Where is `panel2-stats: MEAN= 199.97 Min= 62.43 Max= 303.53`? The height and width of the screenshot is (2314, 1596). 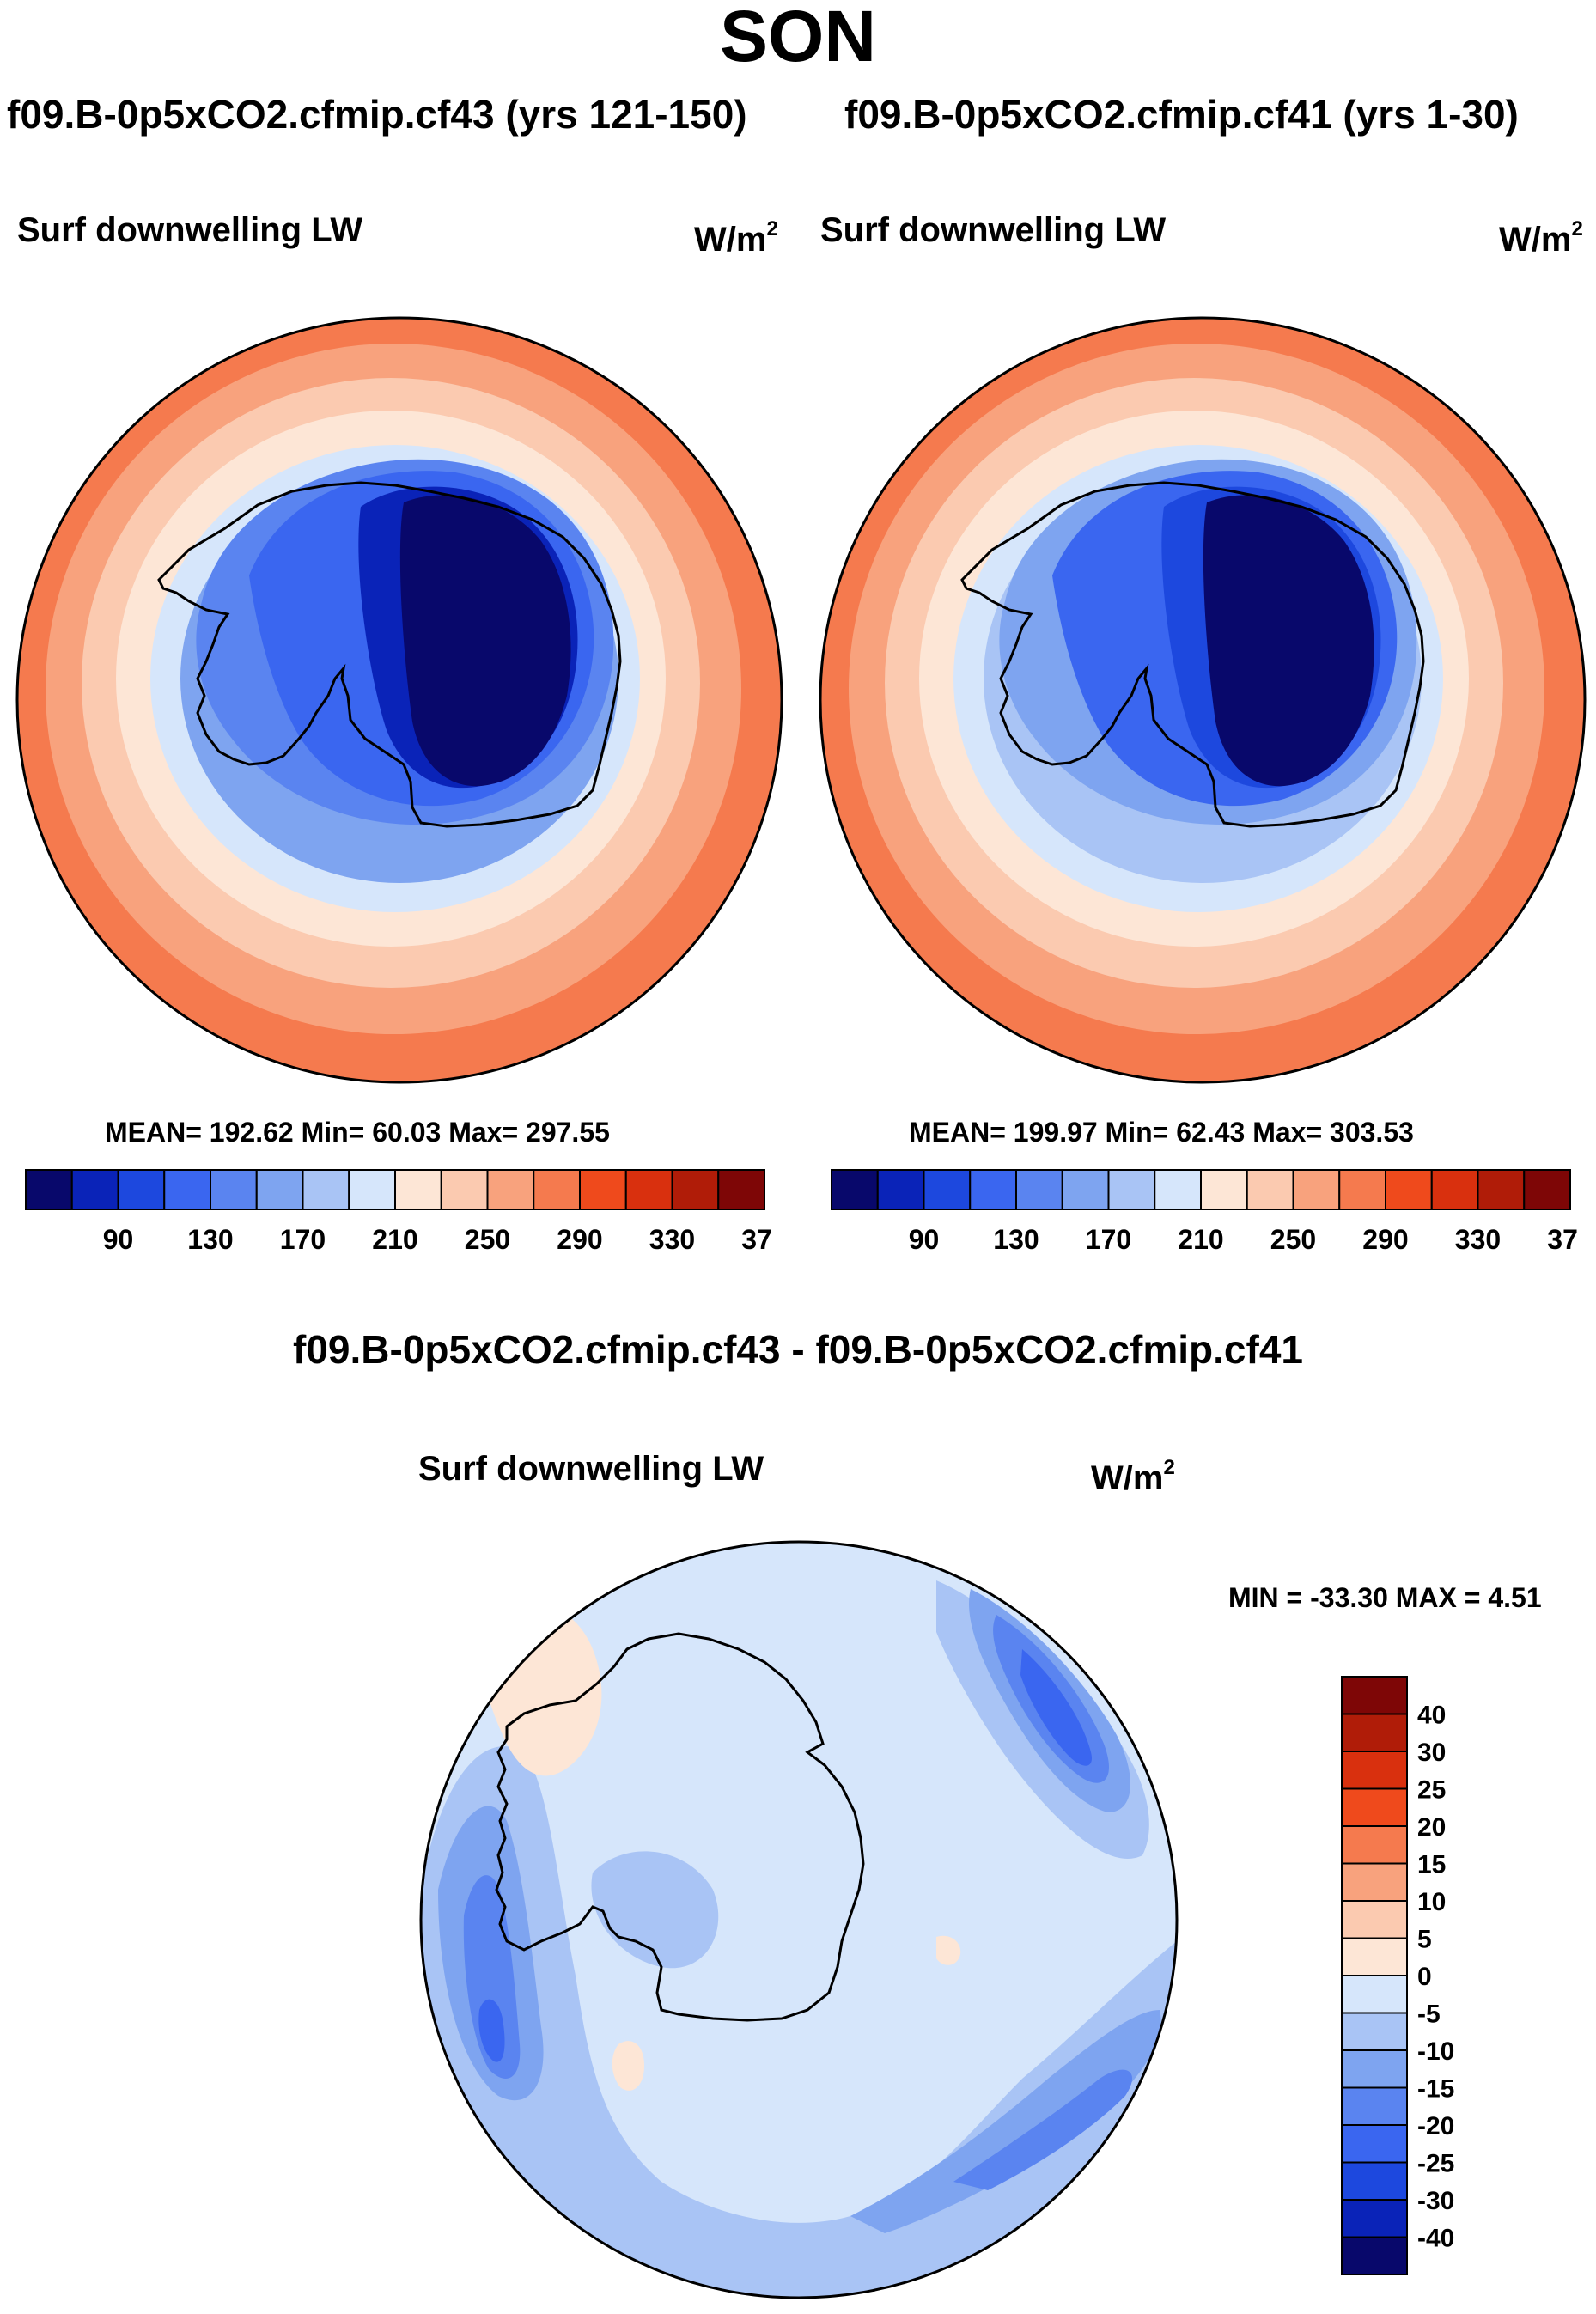
panel2-stats: MEAN= 199.97 Min= 62.43 Max= 303.53 is located at coordinates (1161, 1132).